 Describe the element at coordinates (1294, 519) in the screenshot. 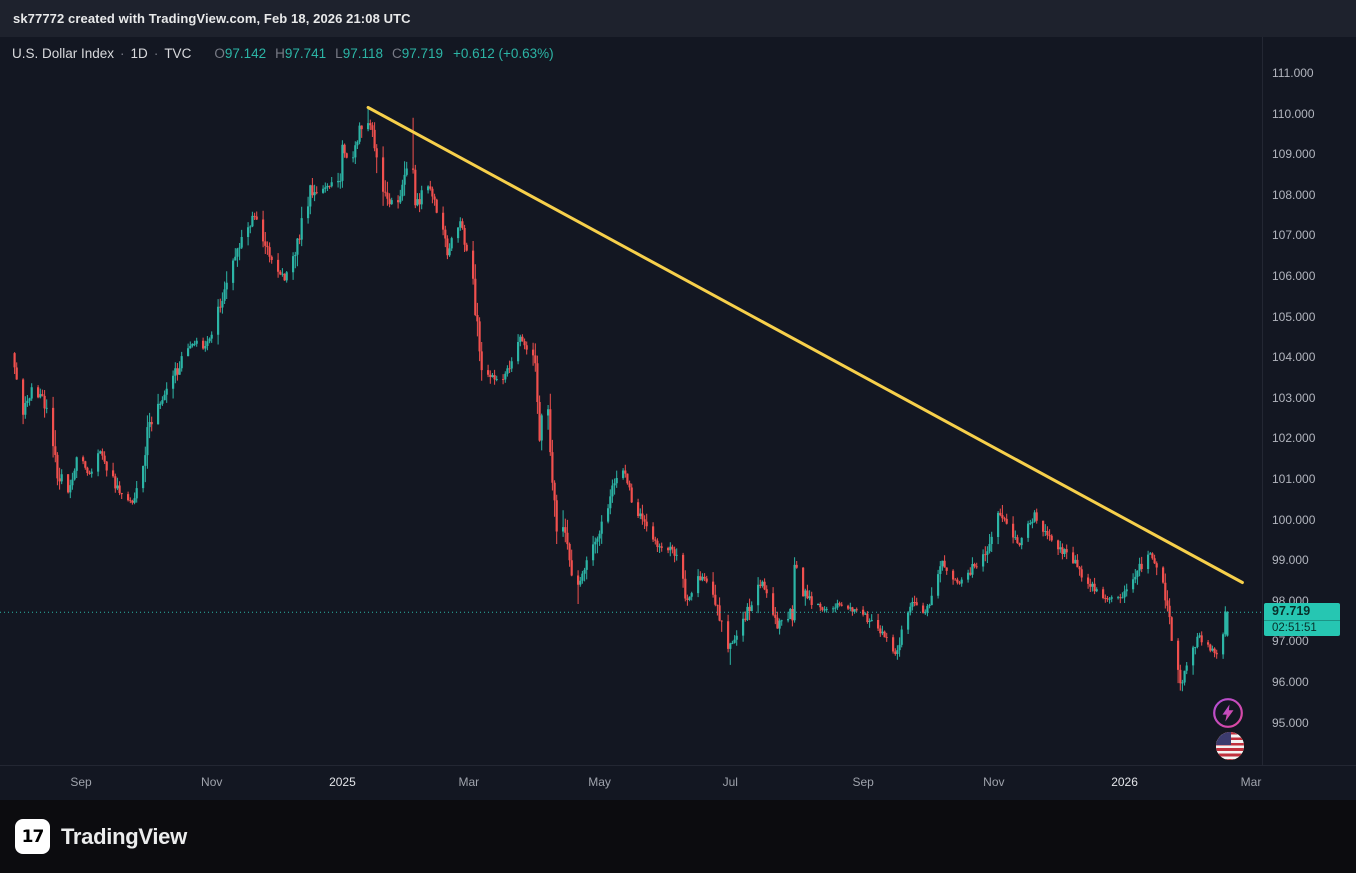

I see `price-tick-label: 100.000` at that location.